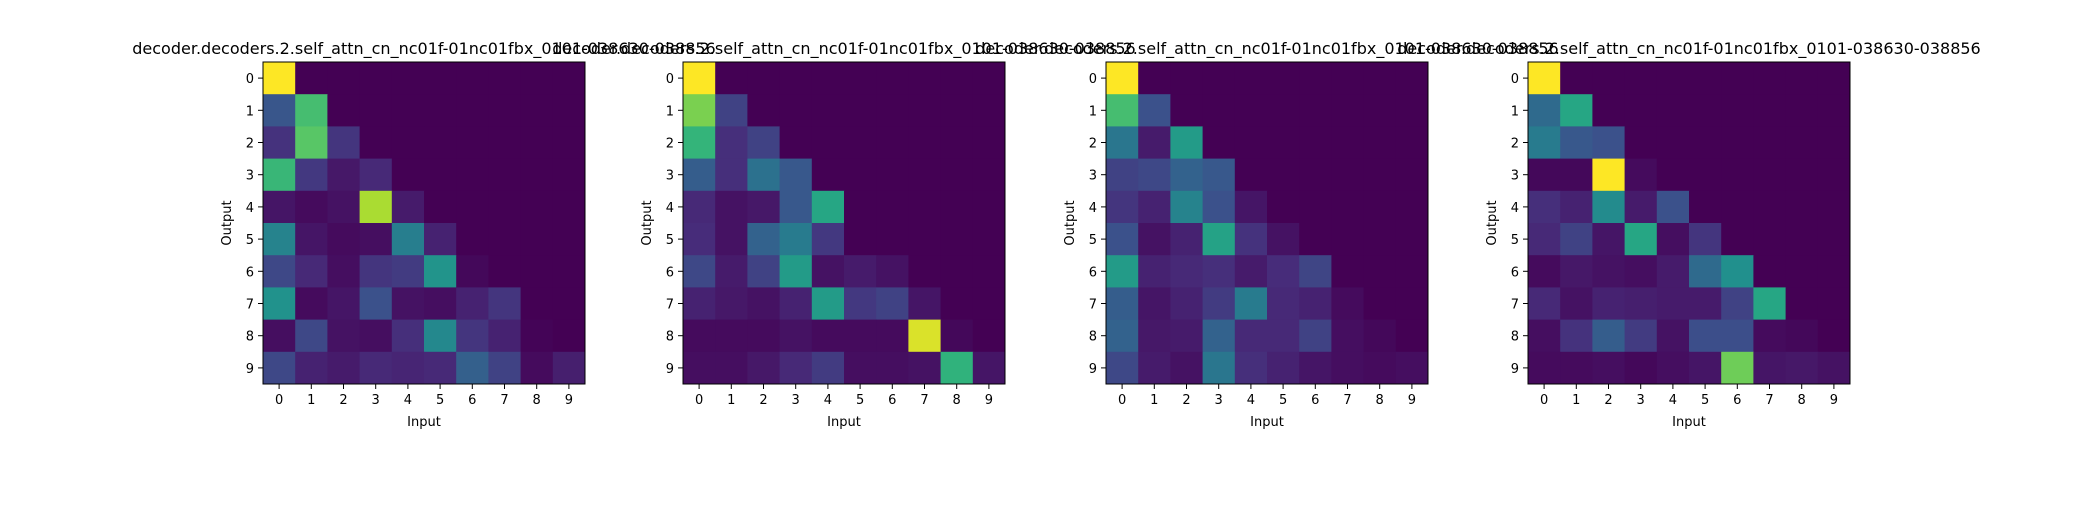  I want to click on x-tick-label: 9, so click(569, 400).